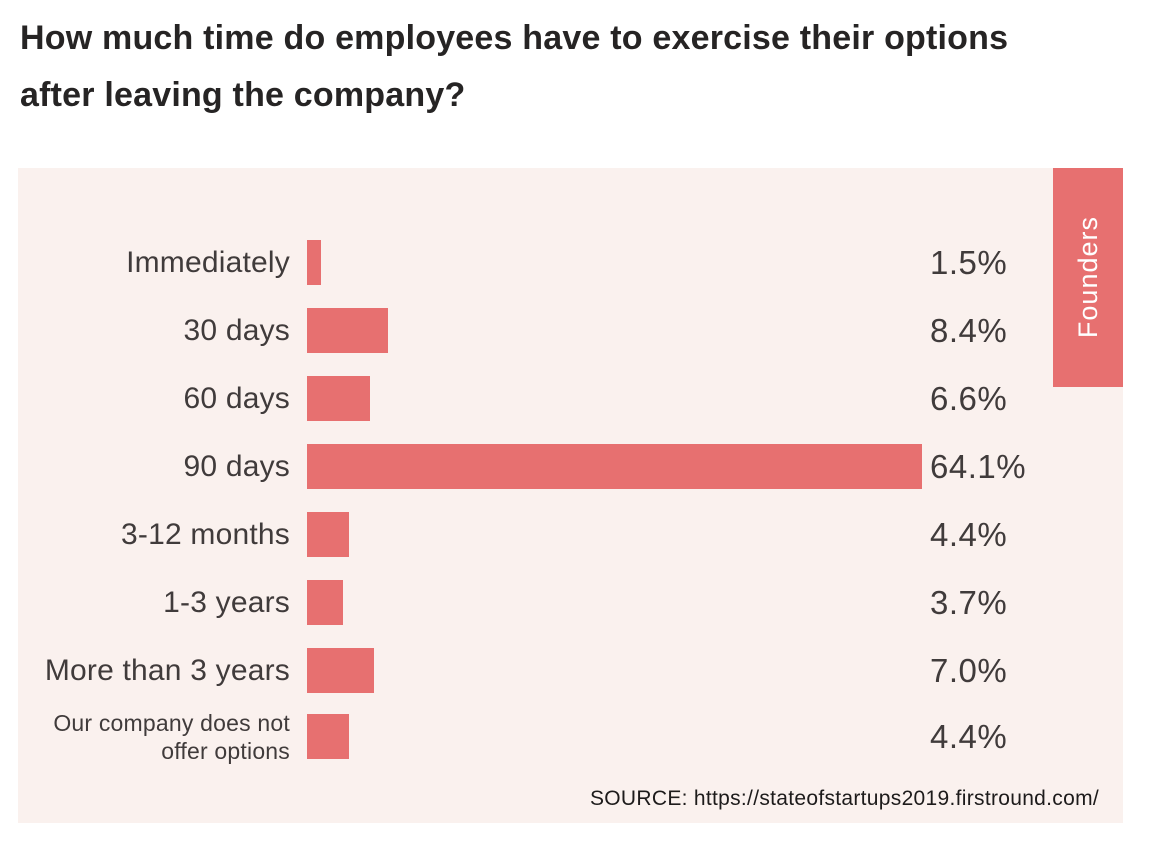 The image size is (1158, 858). I want to click on value-label: 7.0%, so click(969, 670).